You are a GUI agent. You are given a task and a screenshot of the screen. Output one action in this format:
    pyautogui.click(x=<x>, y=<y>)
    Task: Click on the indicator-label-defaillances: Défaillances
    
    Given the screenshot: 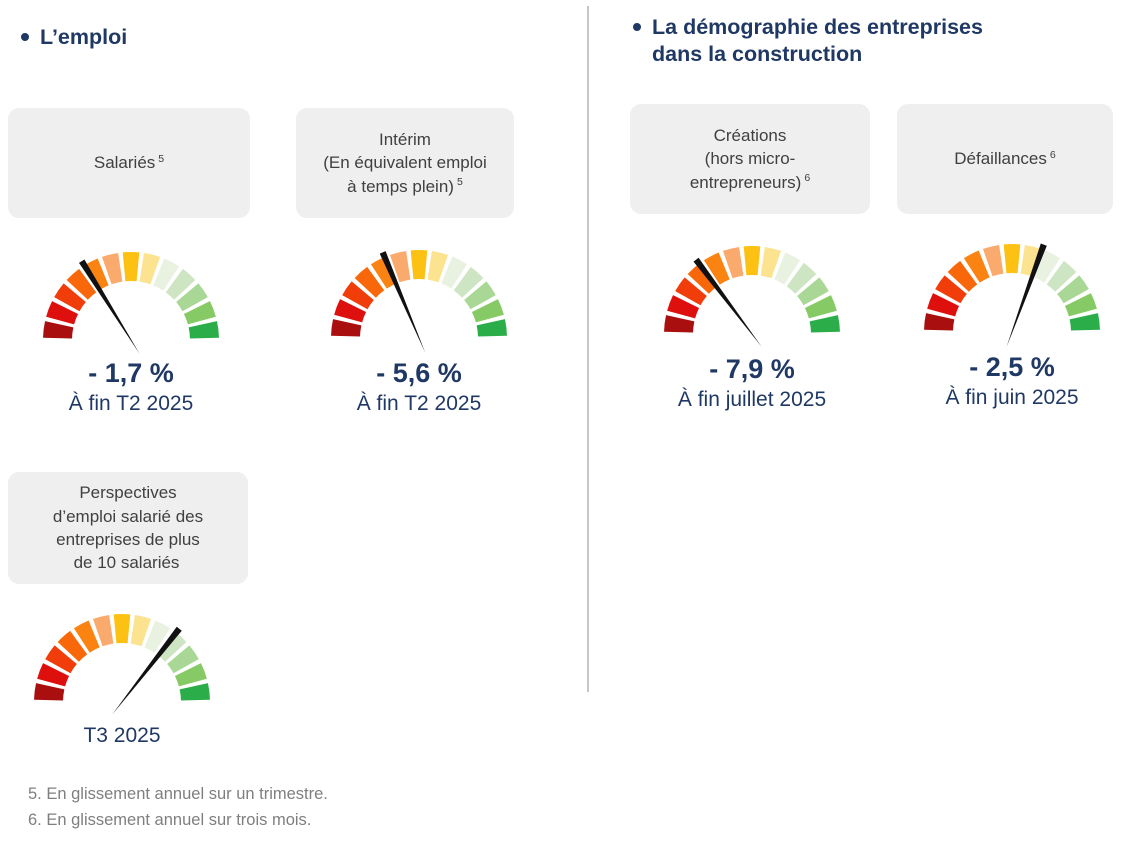 What is the action you would take?
    pyautogui.click(x=1000, y=159)
    